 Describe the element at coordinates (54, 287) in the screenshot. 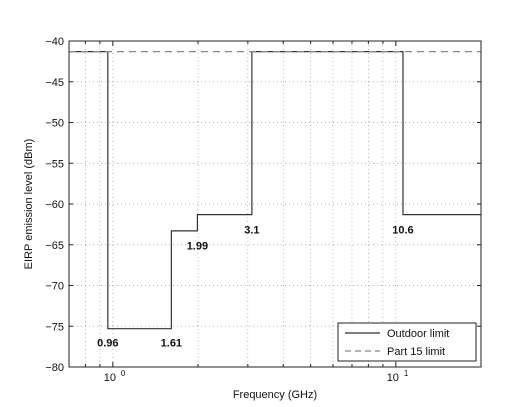

I see `y-tick-label: −70` at that location.